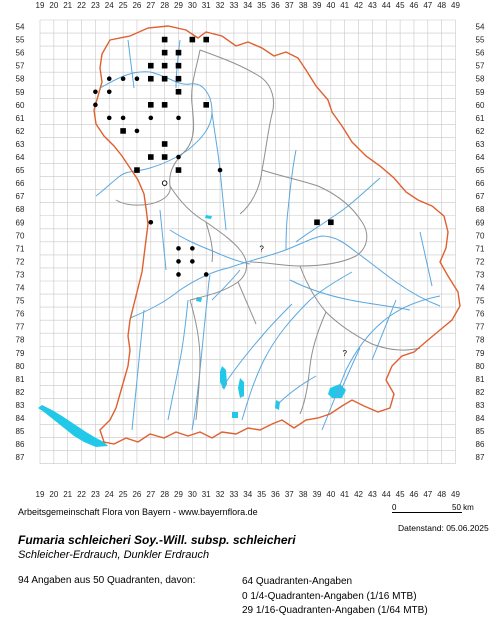  What do you see at coordinates (480, 105) in the screenshot?
I see `row-label: 60` at bounding box center [480, 105].